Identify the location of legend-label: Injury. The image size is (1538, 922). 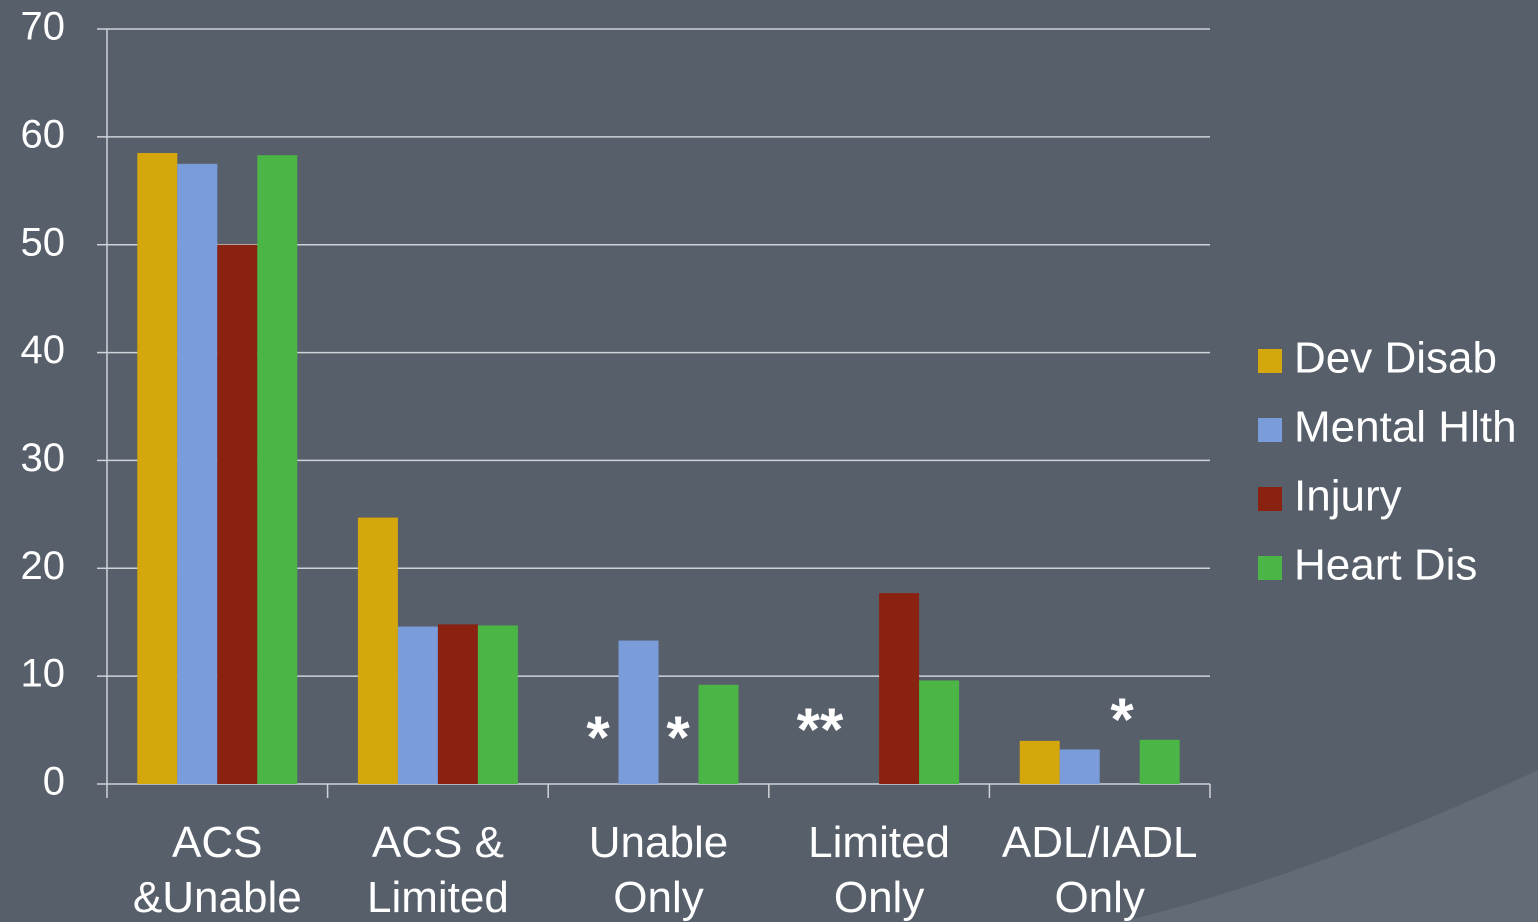
(1348, 496).